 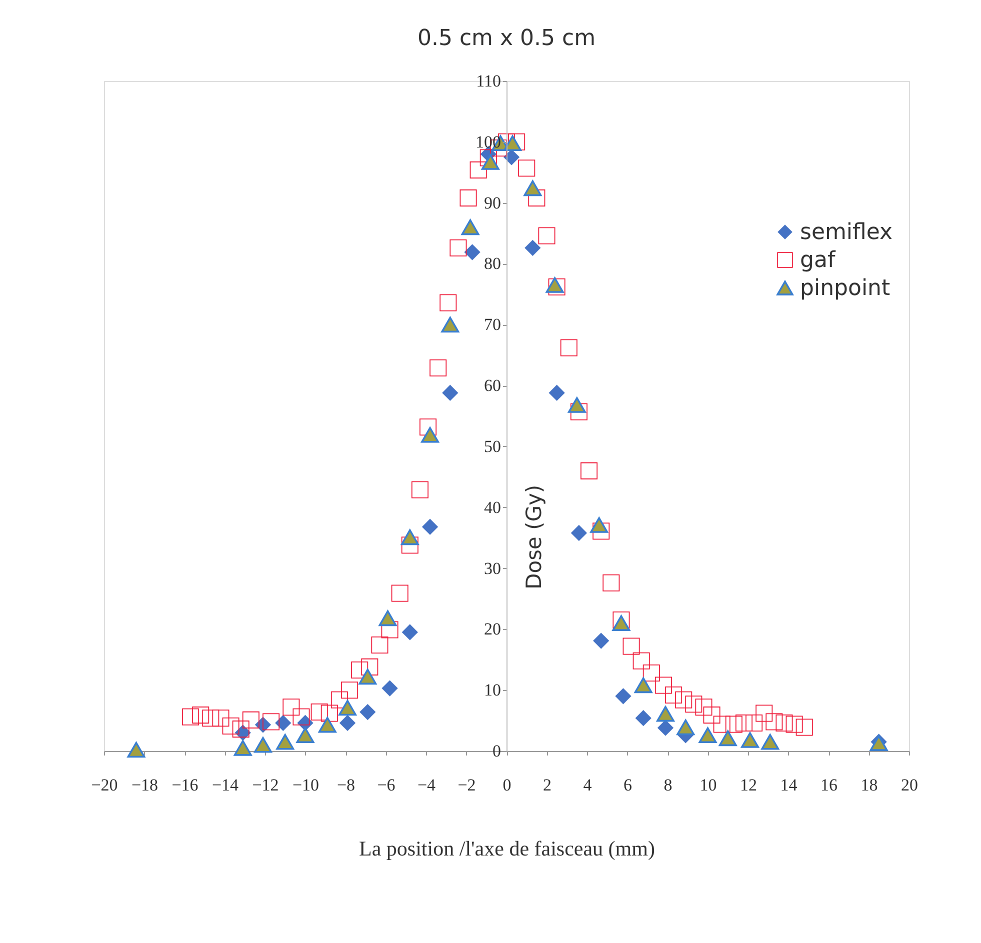 I want to click on chart-title: 0.5 cm x 0.5 cm, so click(x=506, y=38).